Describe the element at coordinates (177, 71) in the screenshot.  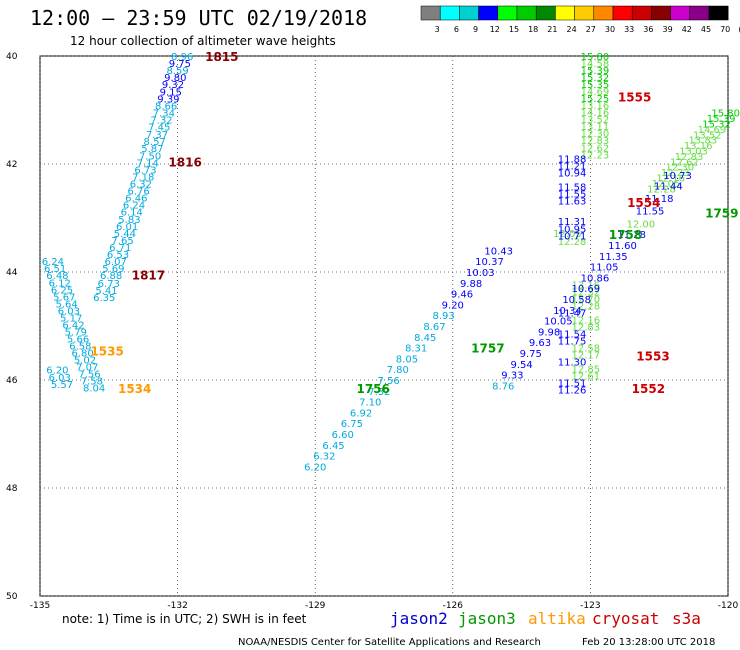
I see `wave-height-point: 8.59` at that location.